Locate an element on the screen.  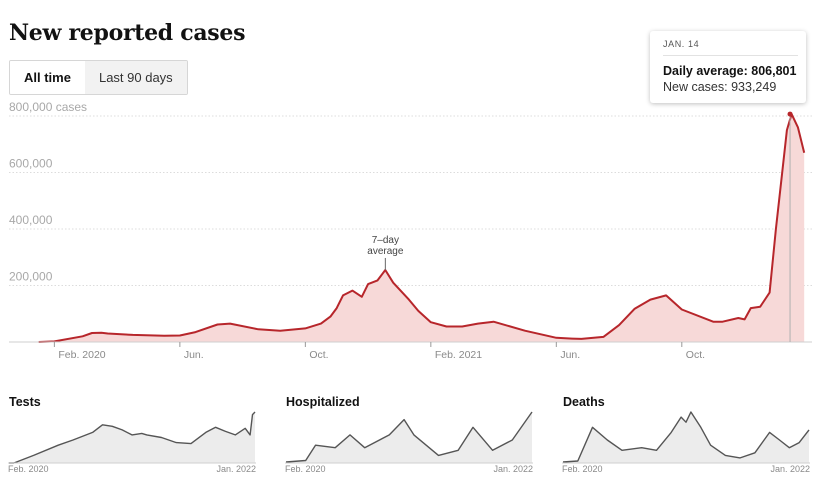
y-tick-label: 400,000 is located at coordinates (31, 220).